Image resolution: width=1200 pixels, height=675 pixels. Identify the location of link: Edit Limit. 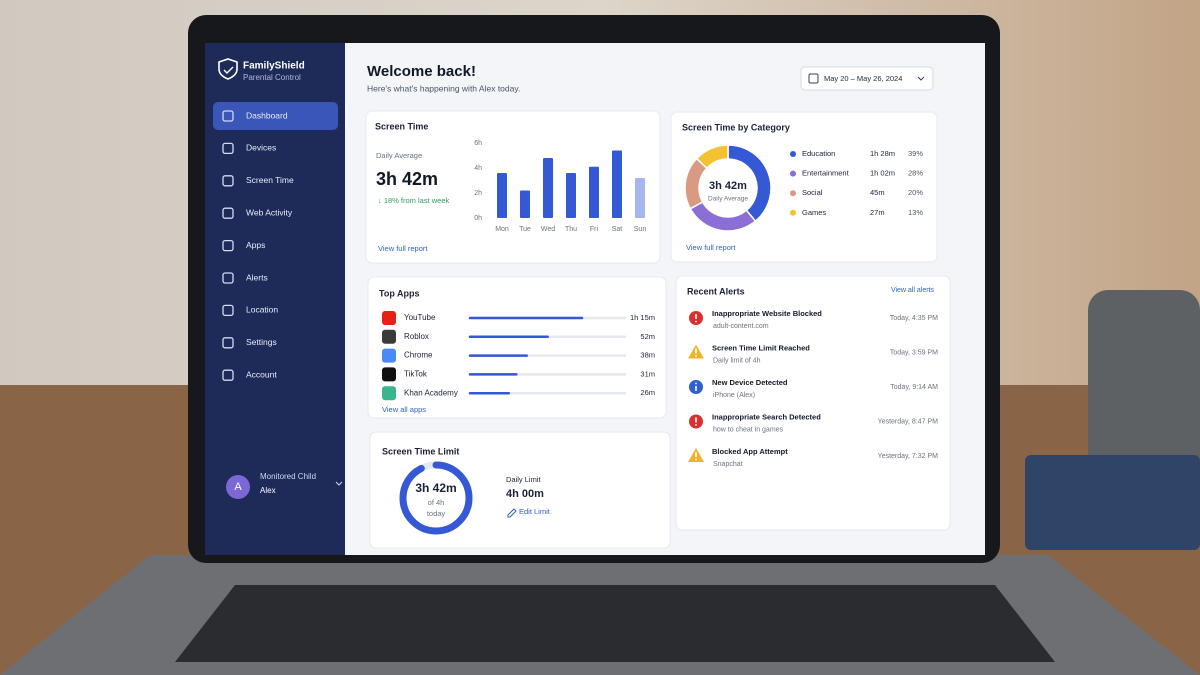
(535, 511).